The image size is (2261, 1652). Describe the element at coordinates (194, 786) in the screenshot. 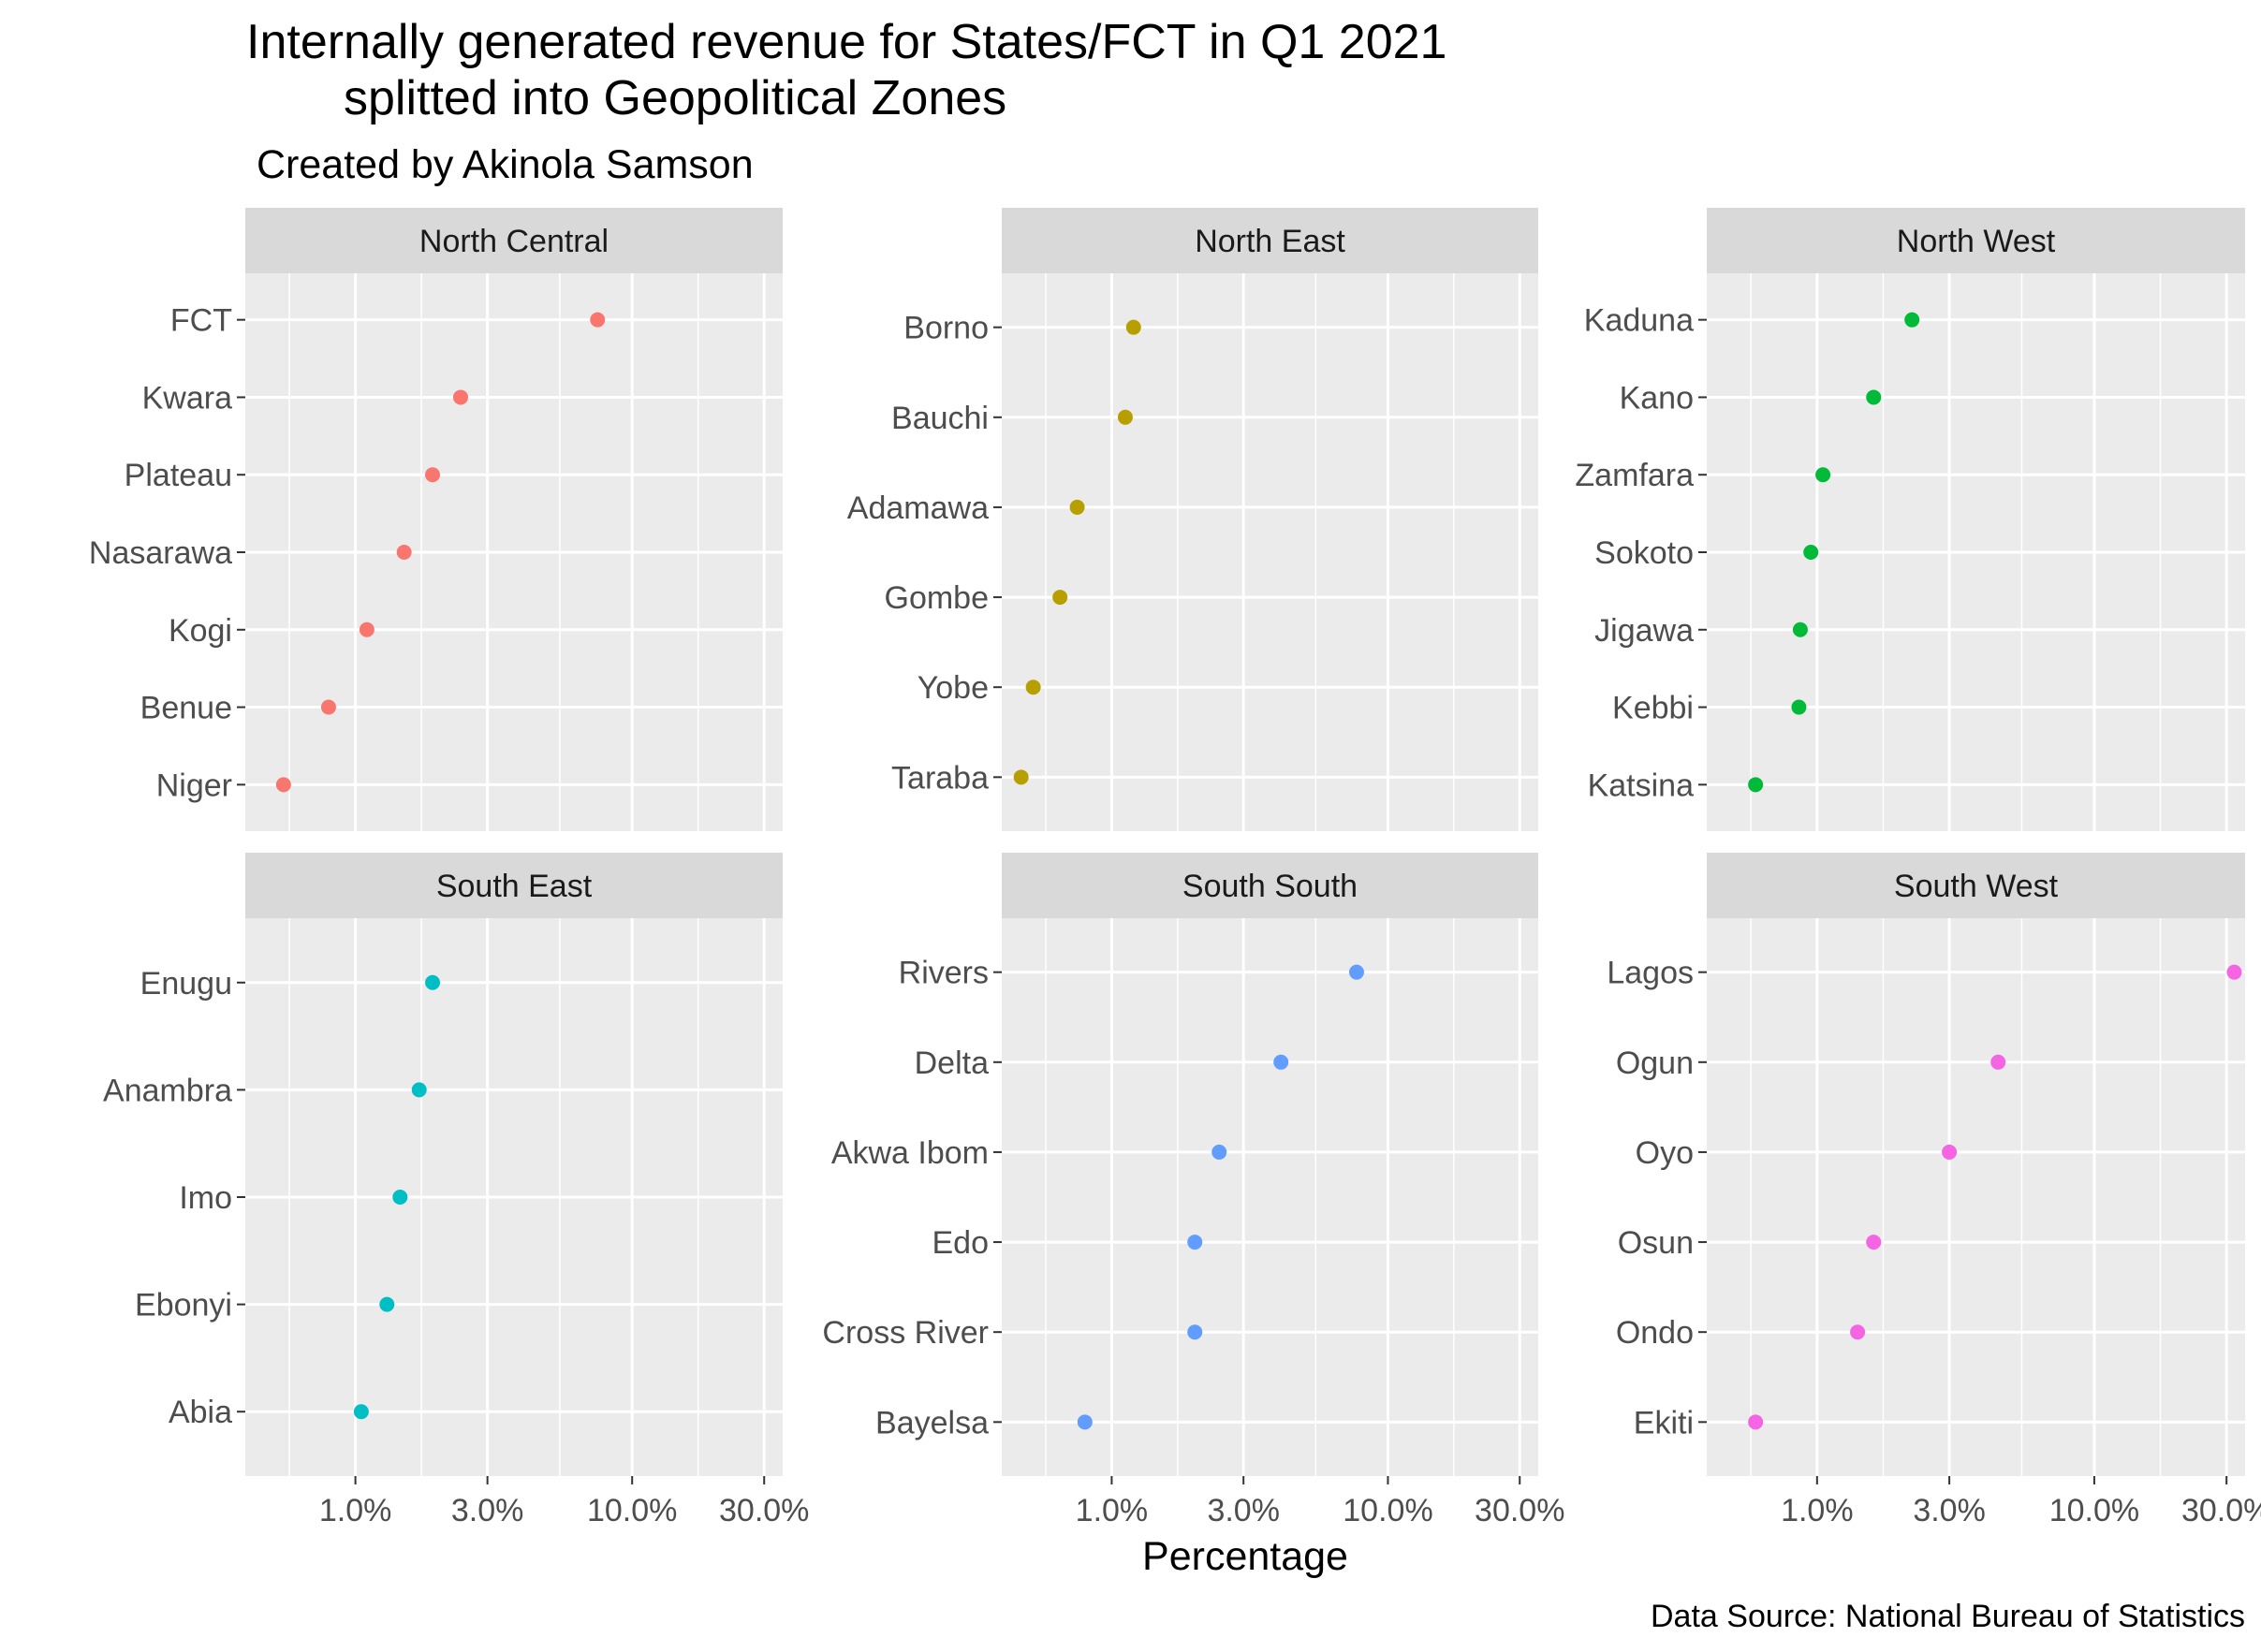

I see `y-tick-label-niger: Niger` at that location.